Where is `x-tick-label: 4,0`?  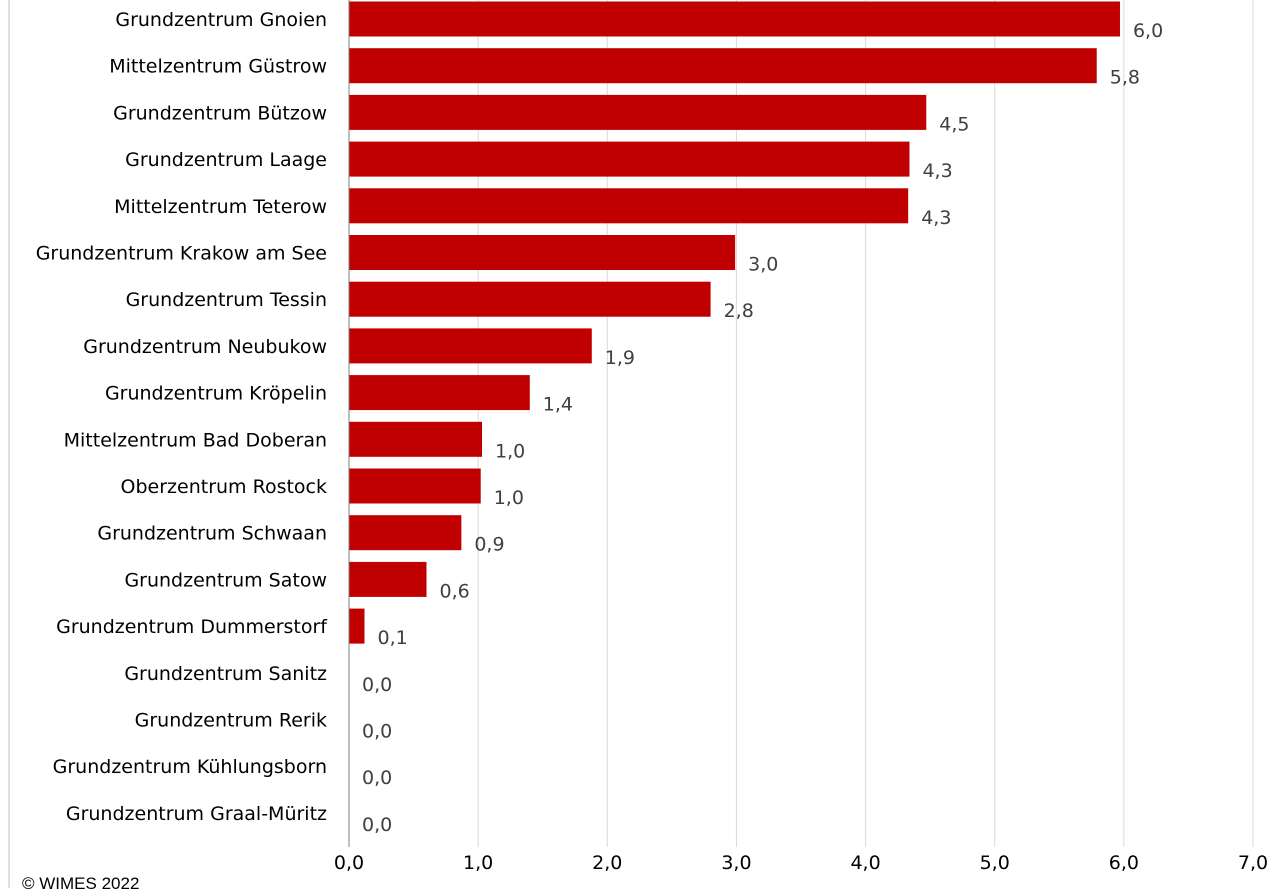 x-tick-label: 4,0 is located at coordinates (865, 863).